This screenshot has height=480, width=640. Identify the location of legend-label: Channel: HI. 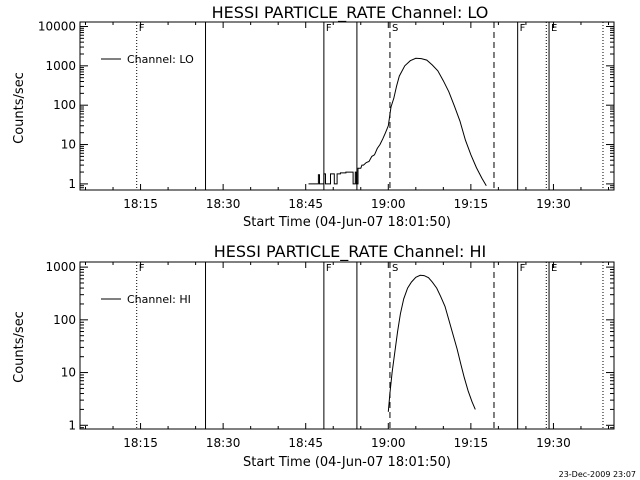
(159, 299).